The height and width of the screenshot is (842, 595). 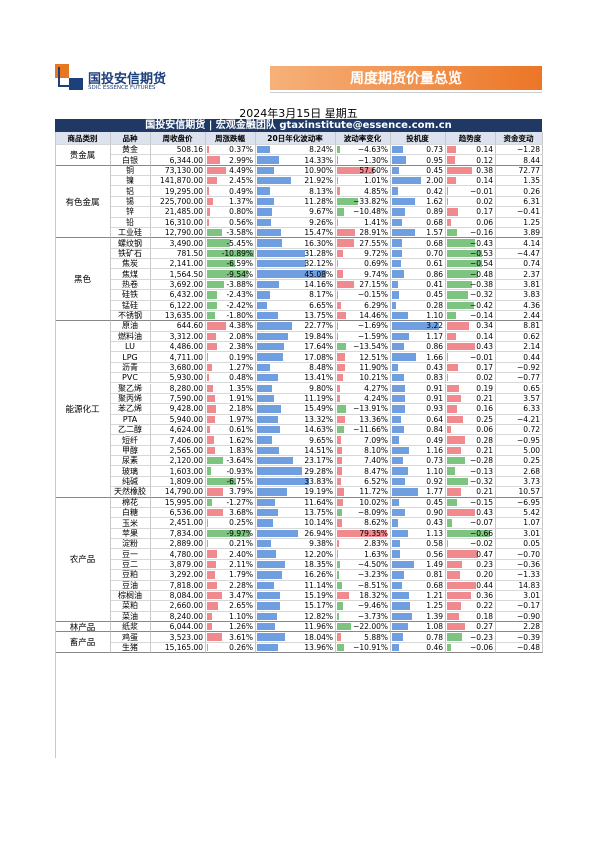 I want to click on cell-value: −1.33, so click(x=528, y=575).